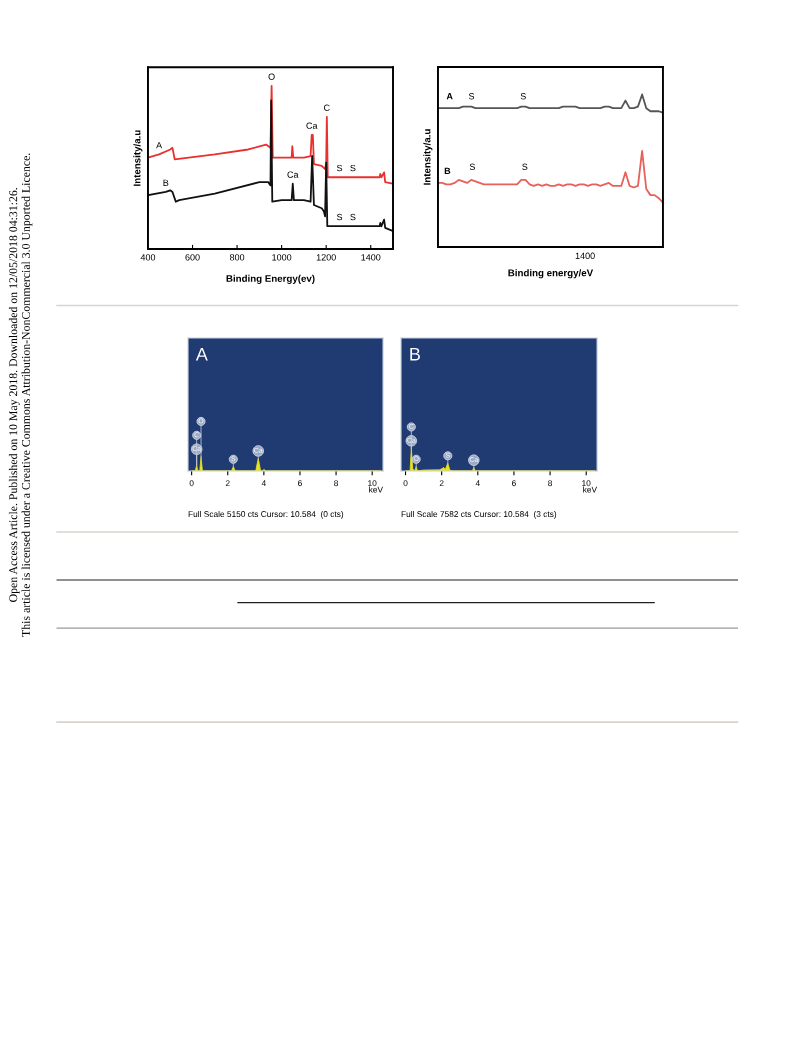  What do you see at coordinates (192, 257) in the screenshot?
I see `x-tick-label: 600` at bounding box center [192, 257].